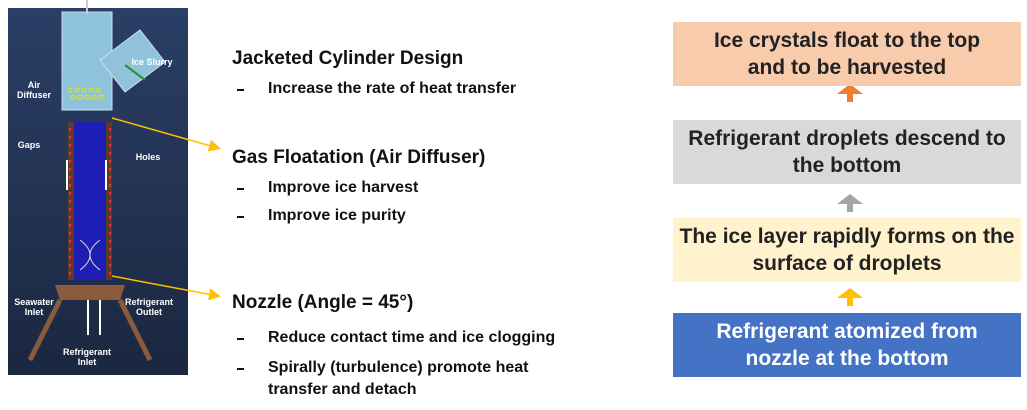 The image size is (1027, 410). I want to click on feature-point: Improve ice harvest, so click(343, 187).